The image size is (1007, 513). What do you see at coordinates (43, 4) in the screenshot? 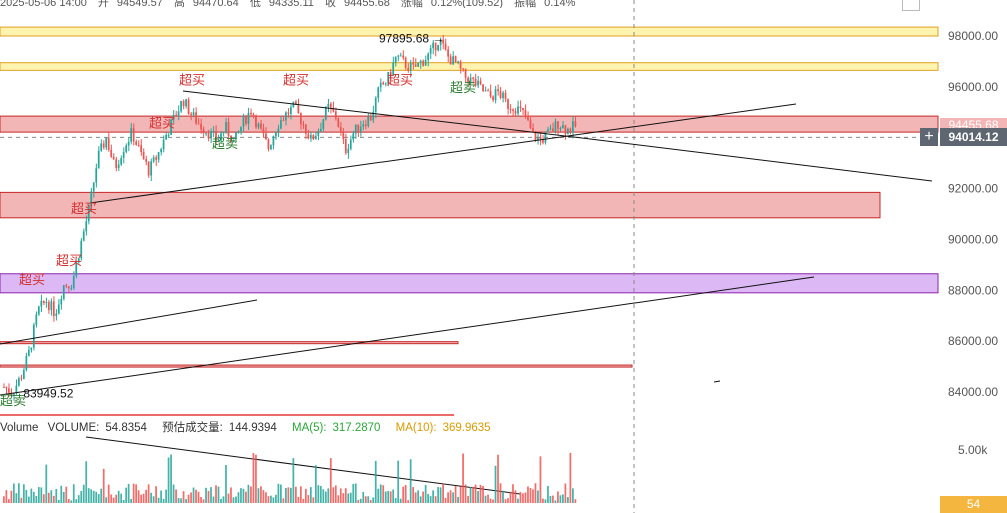
I see `ohlc-date: 2025-05-06 14:00` at bounding box center [43, 4].